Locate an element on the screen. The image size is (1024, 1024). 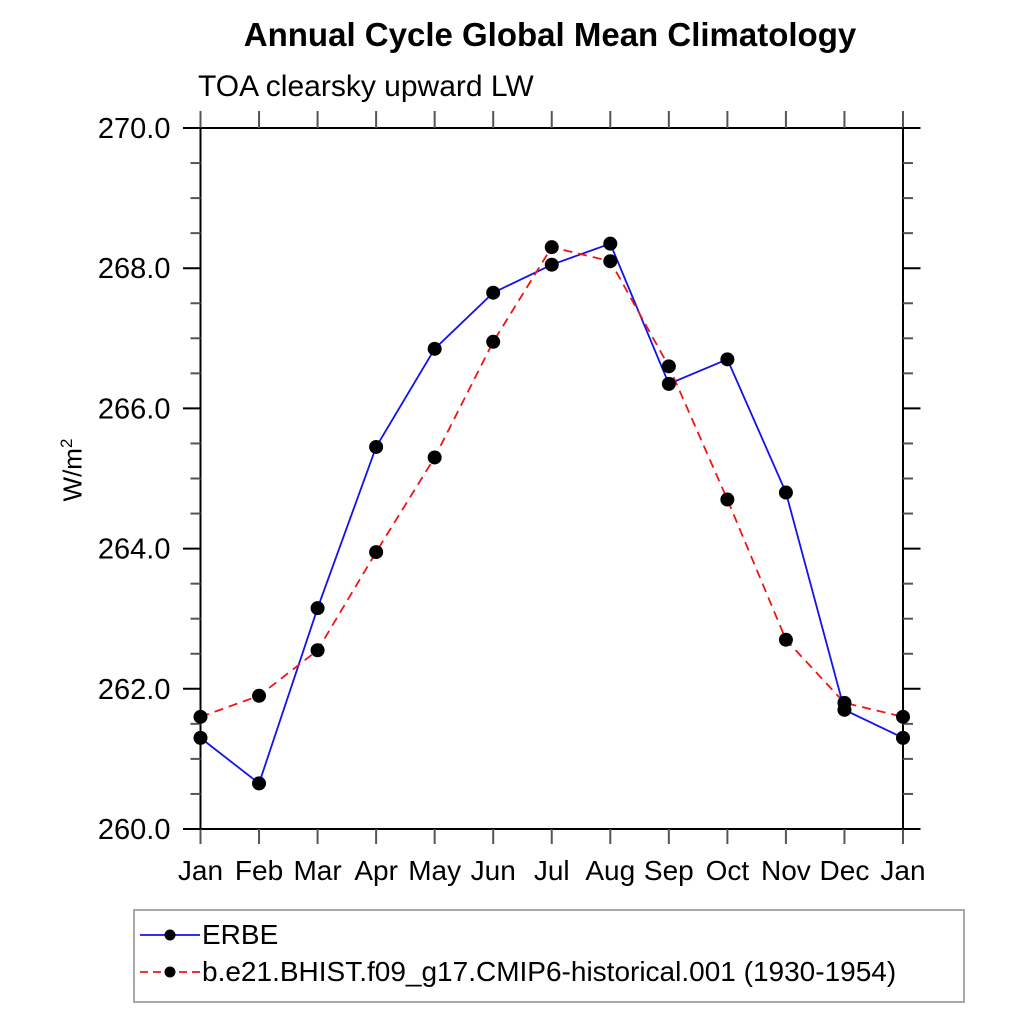
svg-text: Sep is located at coordinates (669, 870).